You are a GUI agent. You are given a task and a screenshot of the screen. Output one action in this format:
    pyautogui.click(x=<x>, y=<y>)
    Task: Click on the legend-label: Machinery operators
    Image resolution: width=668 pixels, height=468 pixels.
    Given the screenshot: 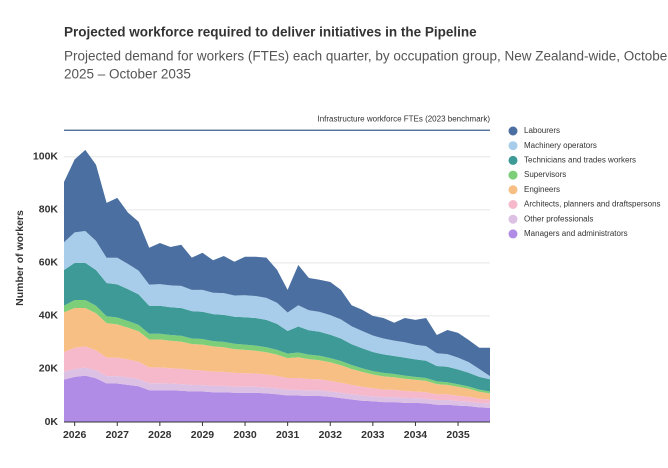 What is the action you would take?
    pyautogui.click(x=560, y=145)
    